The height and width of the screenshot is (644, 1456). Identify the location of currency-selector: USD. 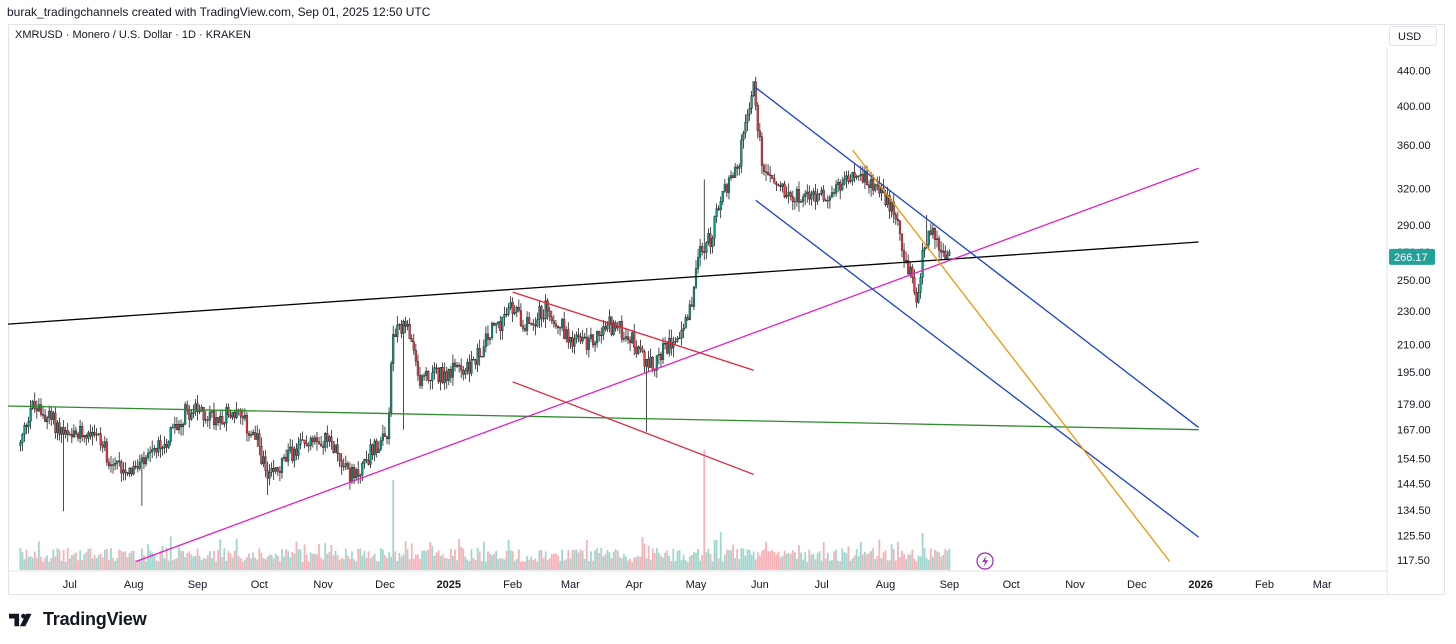
(1413, 36).